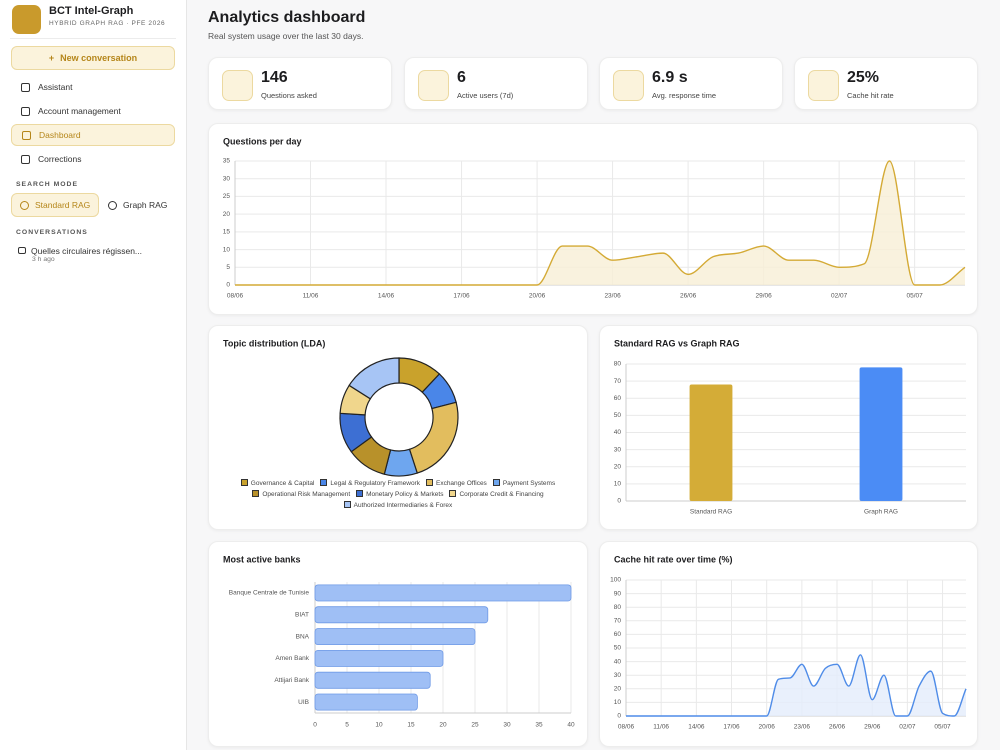 The height and width of the screenshot is (750, 1000). Describe the element at coordinates (47, 184) in the screenshot. I see `section-label: SEARCH MODE` at that location.